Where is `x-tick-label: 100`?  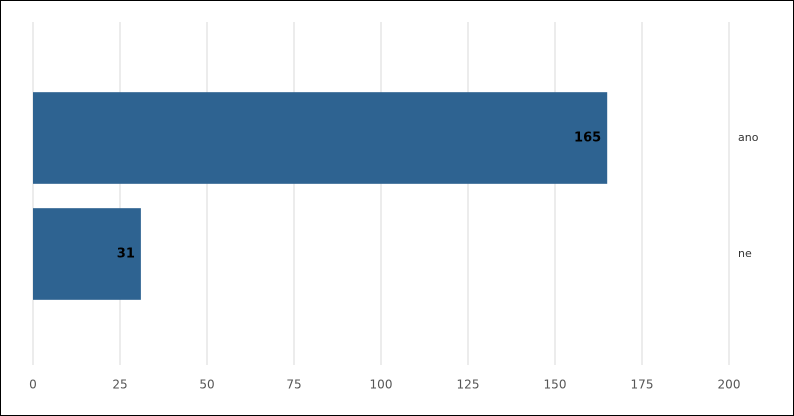 x-tick-label: 100 is located at coordinates (381, 385).